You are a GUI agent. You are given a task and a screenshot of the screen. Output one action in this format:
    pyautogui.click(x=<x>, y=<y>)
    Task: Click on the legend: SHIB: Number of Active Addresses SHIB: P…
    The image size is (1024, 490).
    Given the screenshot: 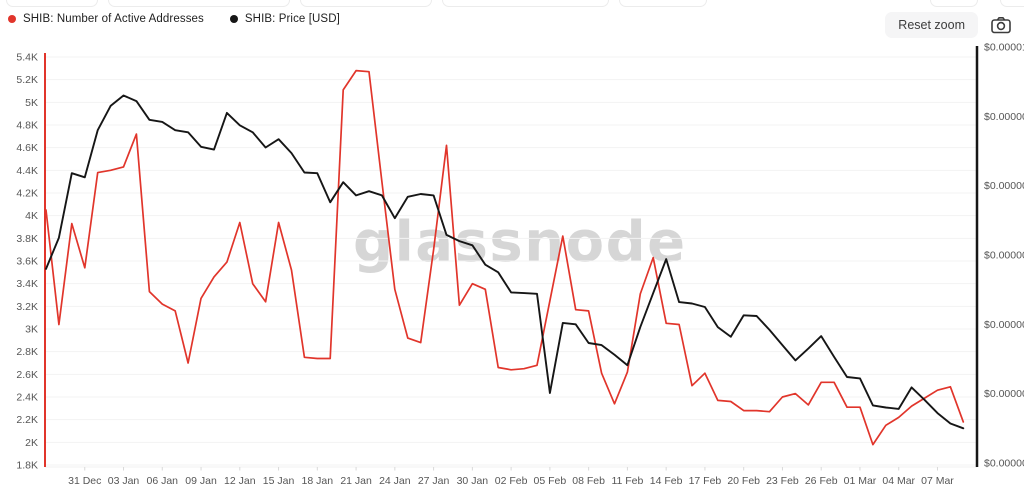 What is the action you would take?
    pyautogui.click(x=174, y=19)
    